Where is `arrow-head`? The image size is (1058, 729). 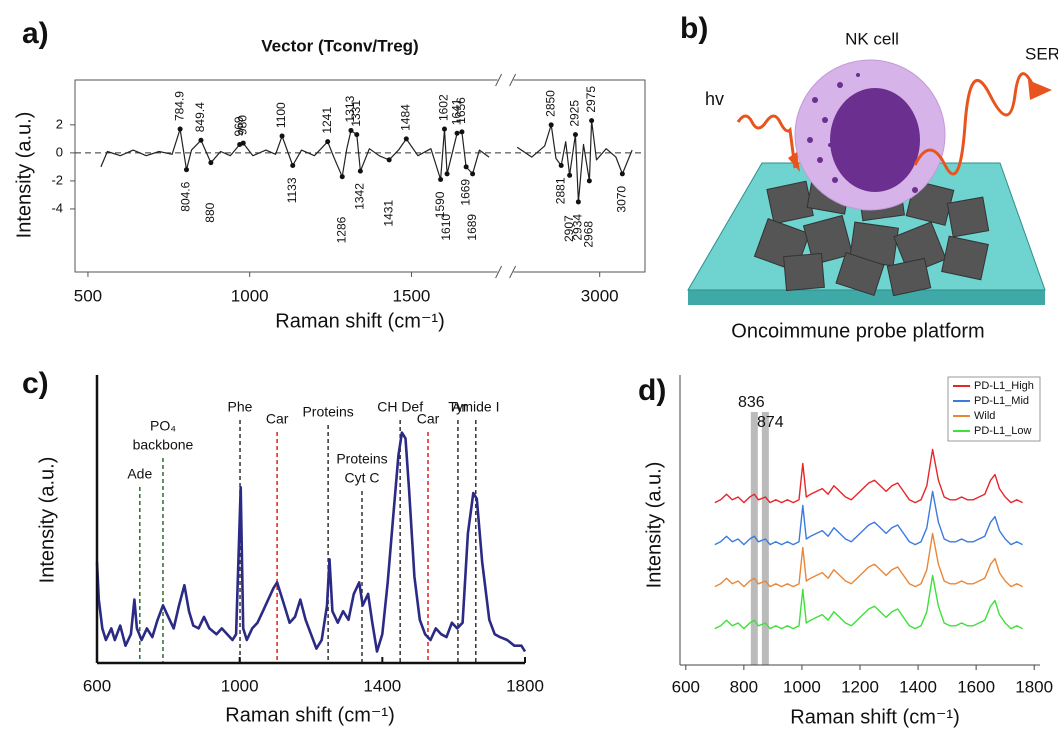
arrow-head is located at coordinates (1040, 90).